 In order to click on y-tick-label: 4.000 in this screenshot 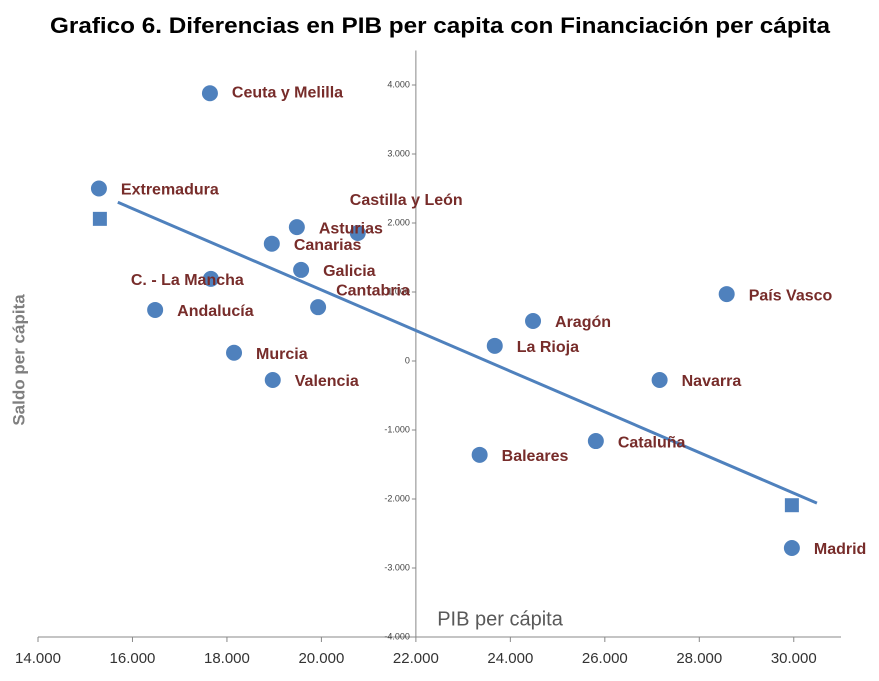, I will do `click(398, 84)`.